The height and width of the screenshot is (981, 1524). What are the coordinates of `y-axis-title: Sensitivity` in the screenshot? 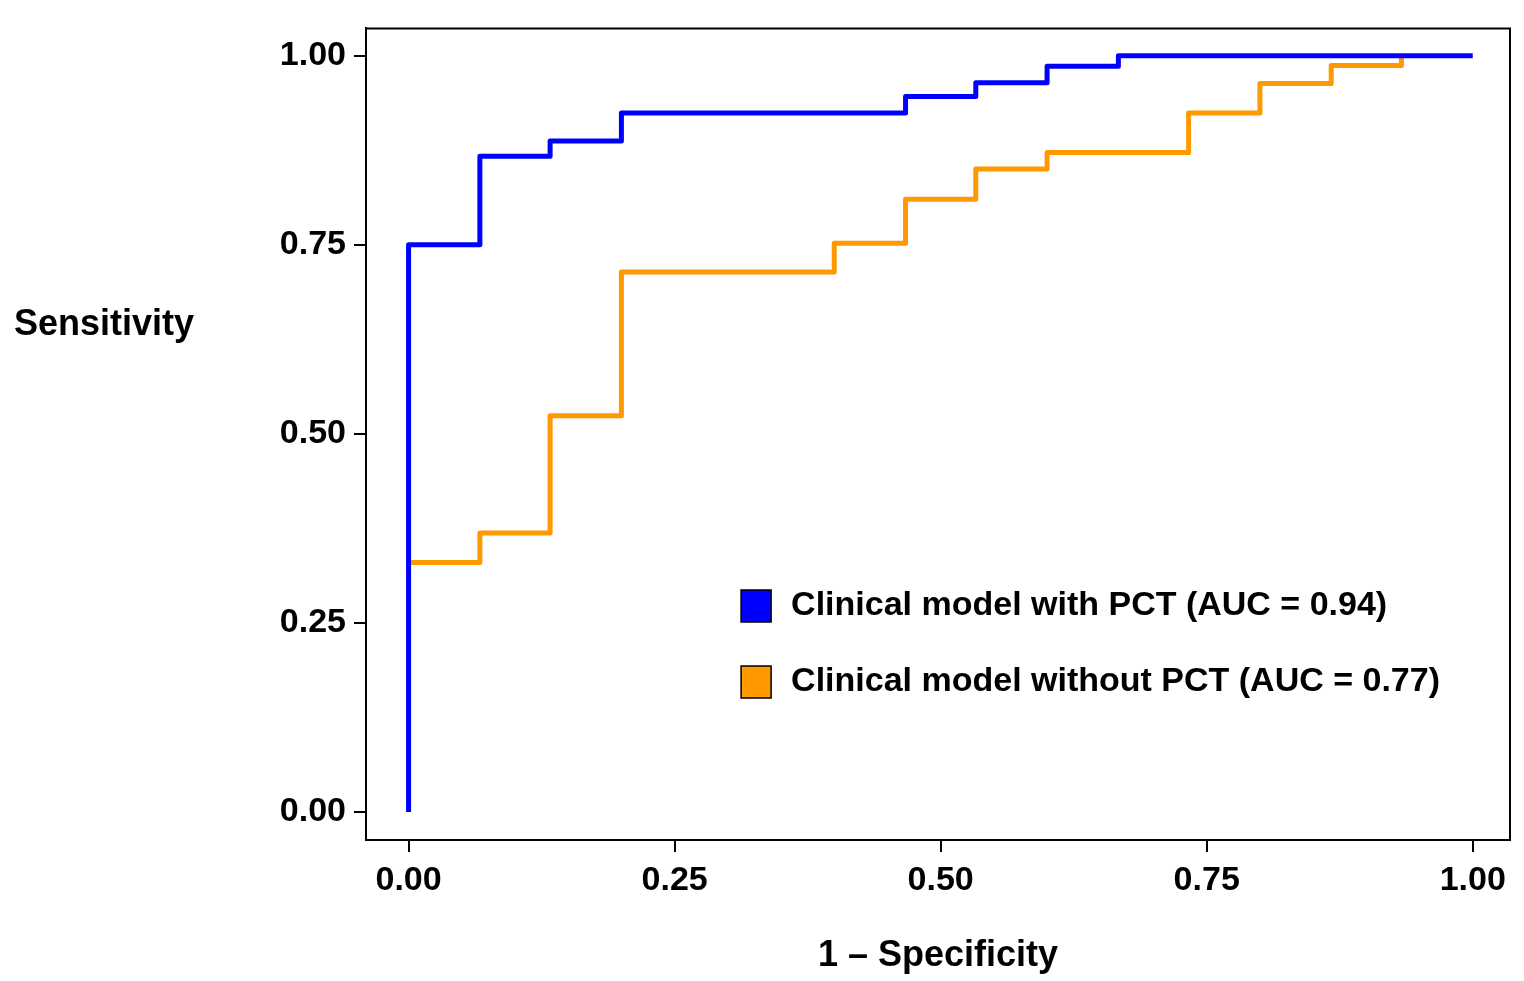 It's located at (104, 322).